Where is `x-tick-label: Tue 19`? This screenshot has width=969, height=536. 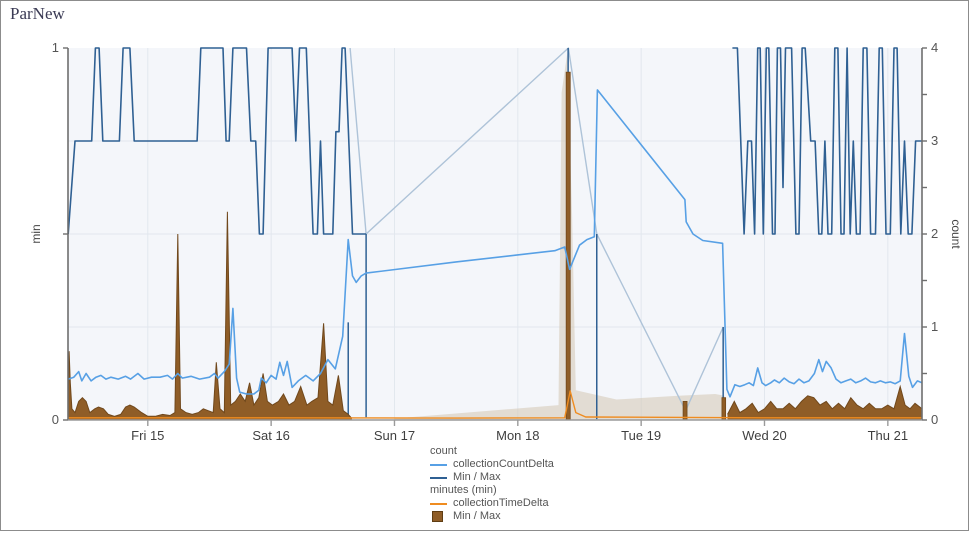
x-tick-label: Tue 19 is located at coordinates (641, 435).